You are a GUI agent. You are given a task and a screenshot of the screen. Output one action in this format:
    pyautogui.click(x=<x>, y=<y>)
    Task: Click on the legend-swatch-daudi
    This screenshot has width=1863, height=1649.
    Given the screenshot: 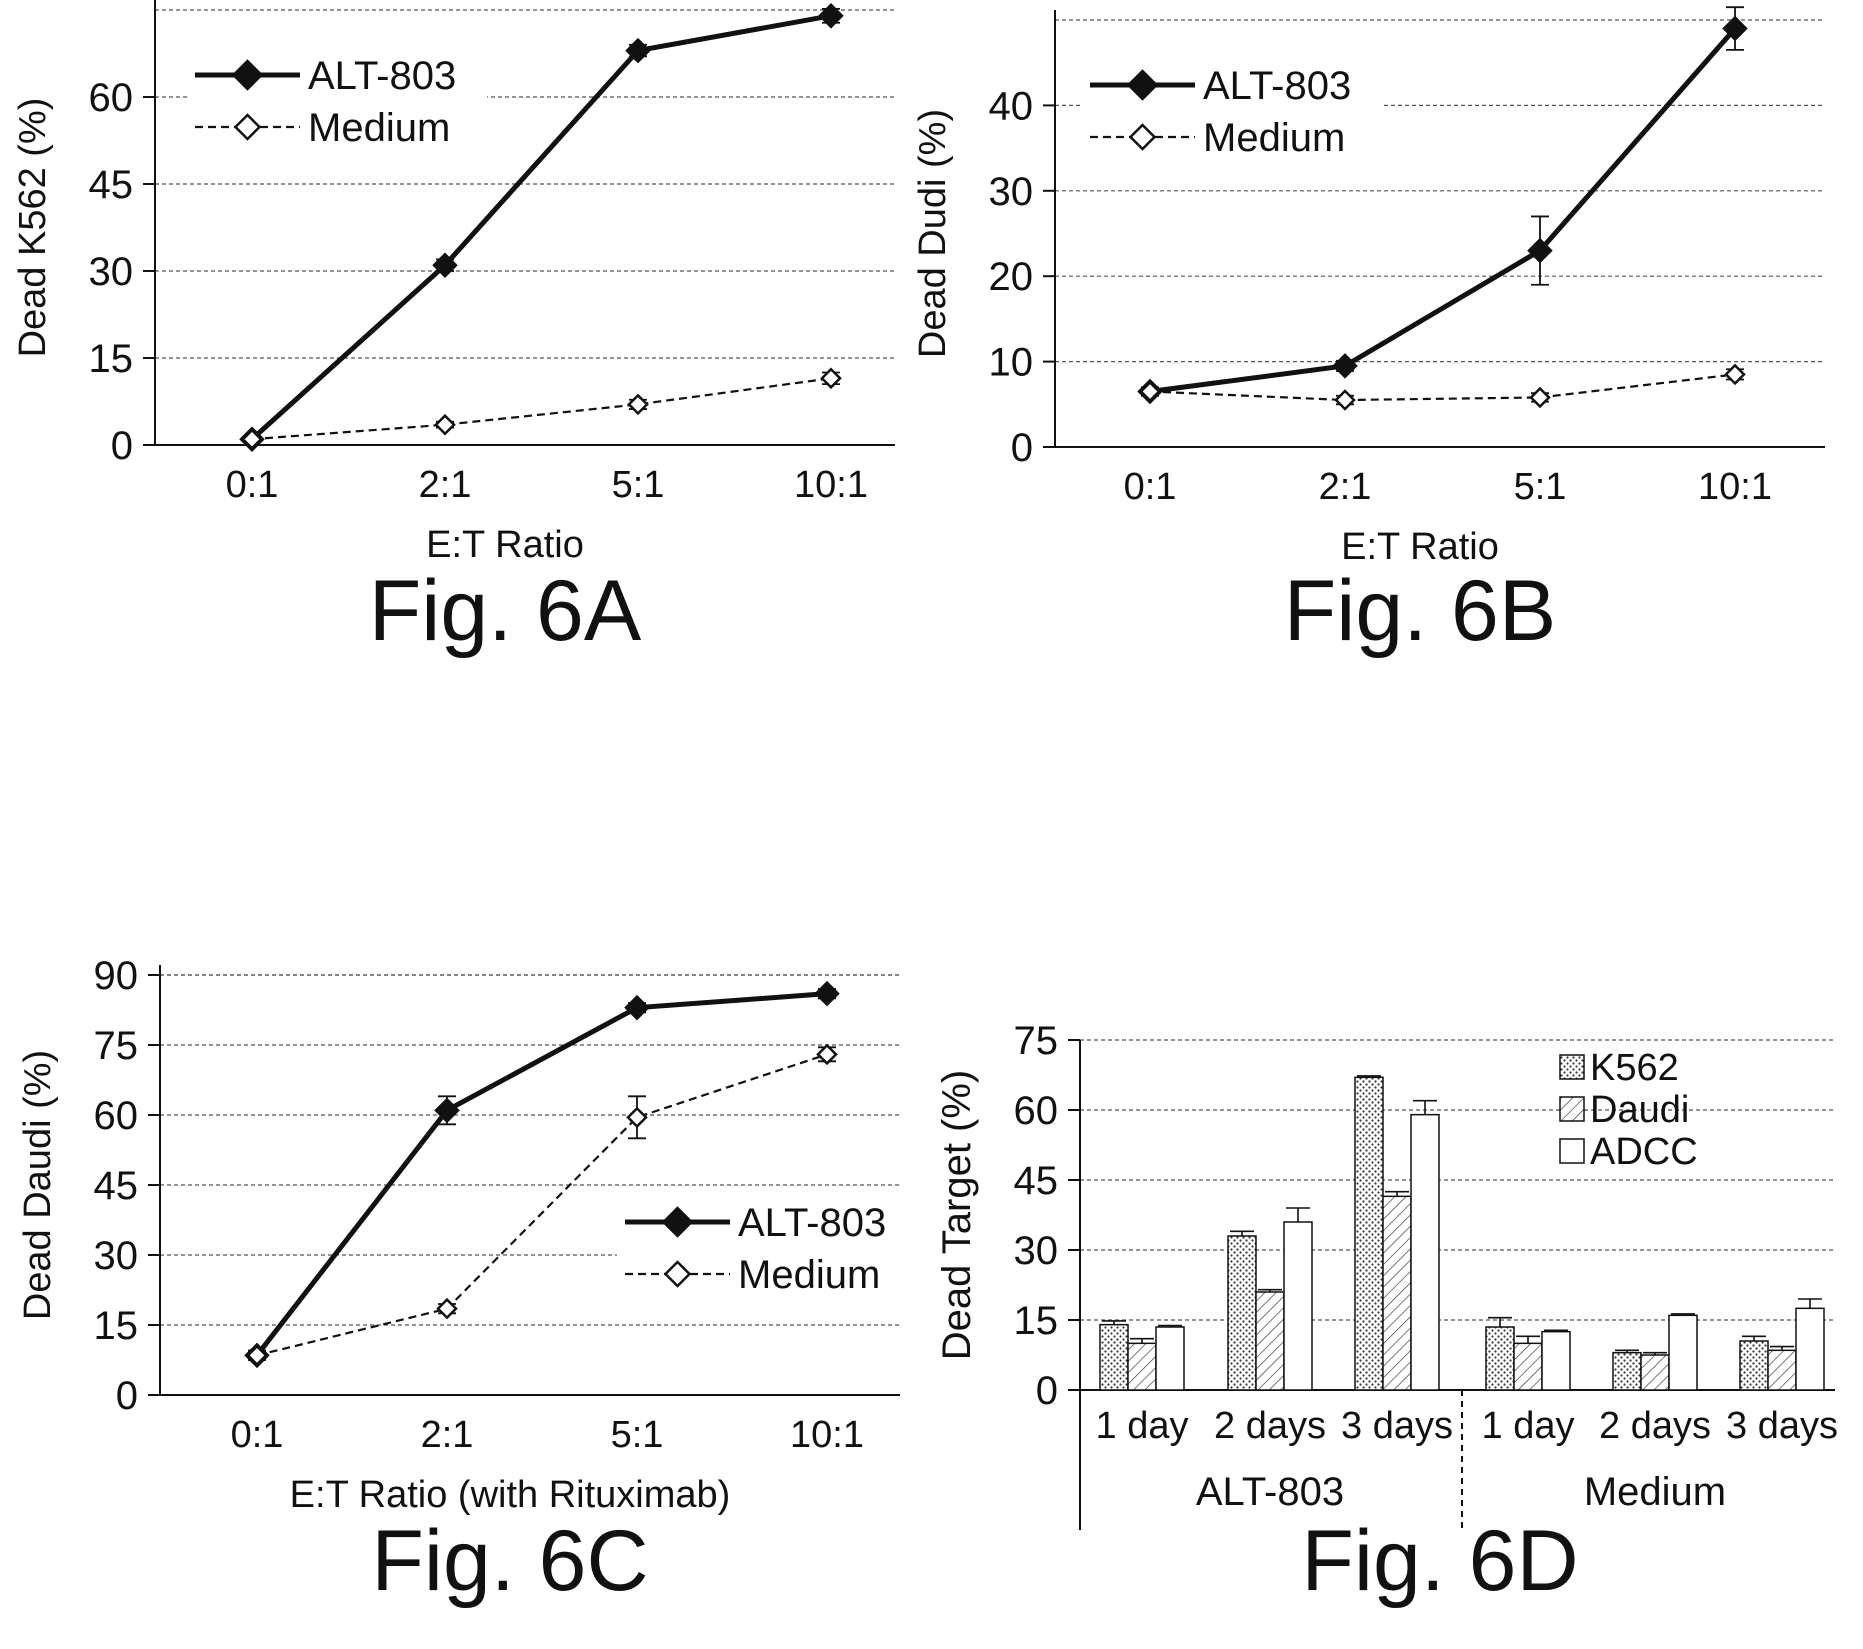 What is the action you would take?
    pyautogui.click(x=1572, y=1109)
    